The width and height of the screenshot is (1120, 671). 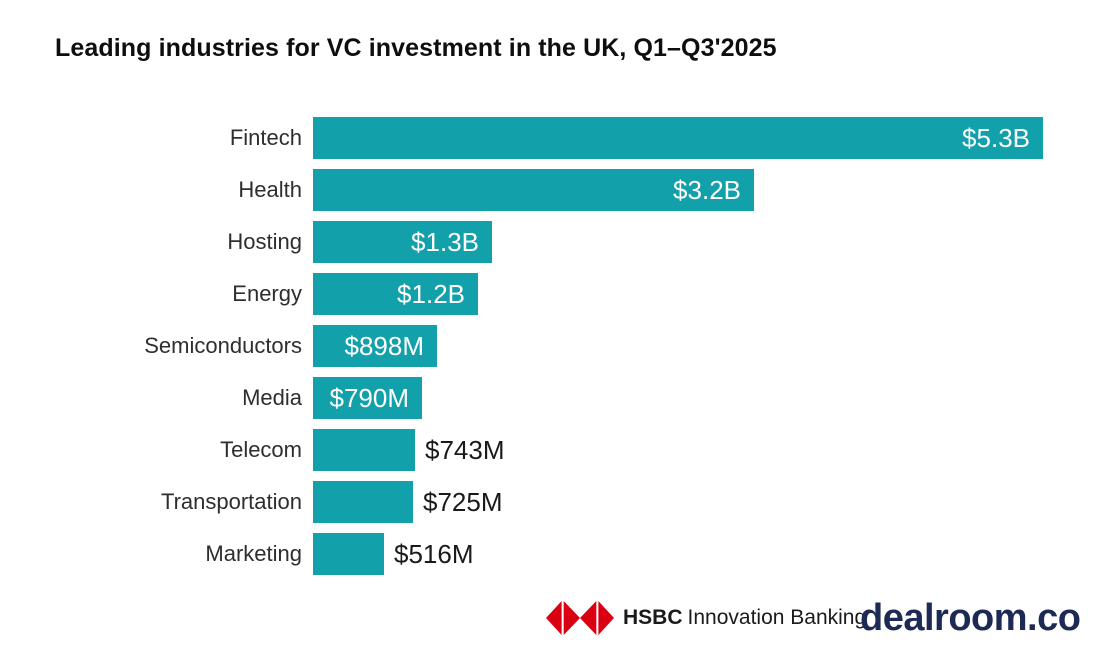 I want to click on hsbc-wordmark: HSBC Innovation Banking, so click(x=744, y=618).